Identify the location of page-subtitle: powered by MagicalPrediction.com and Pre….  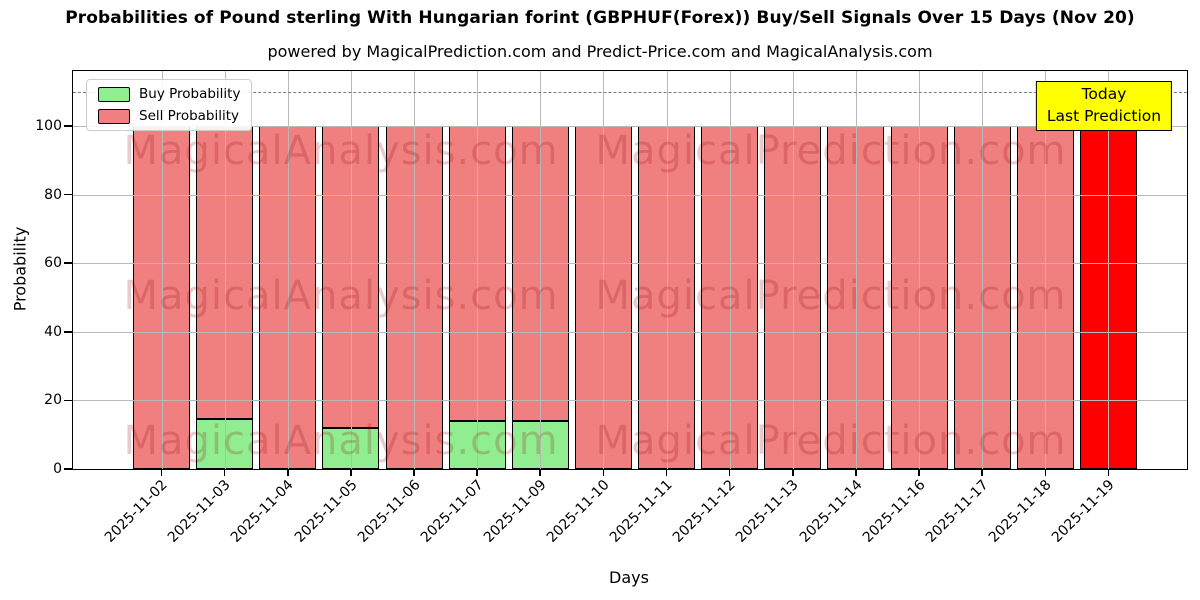
(600, 51).